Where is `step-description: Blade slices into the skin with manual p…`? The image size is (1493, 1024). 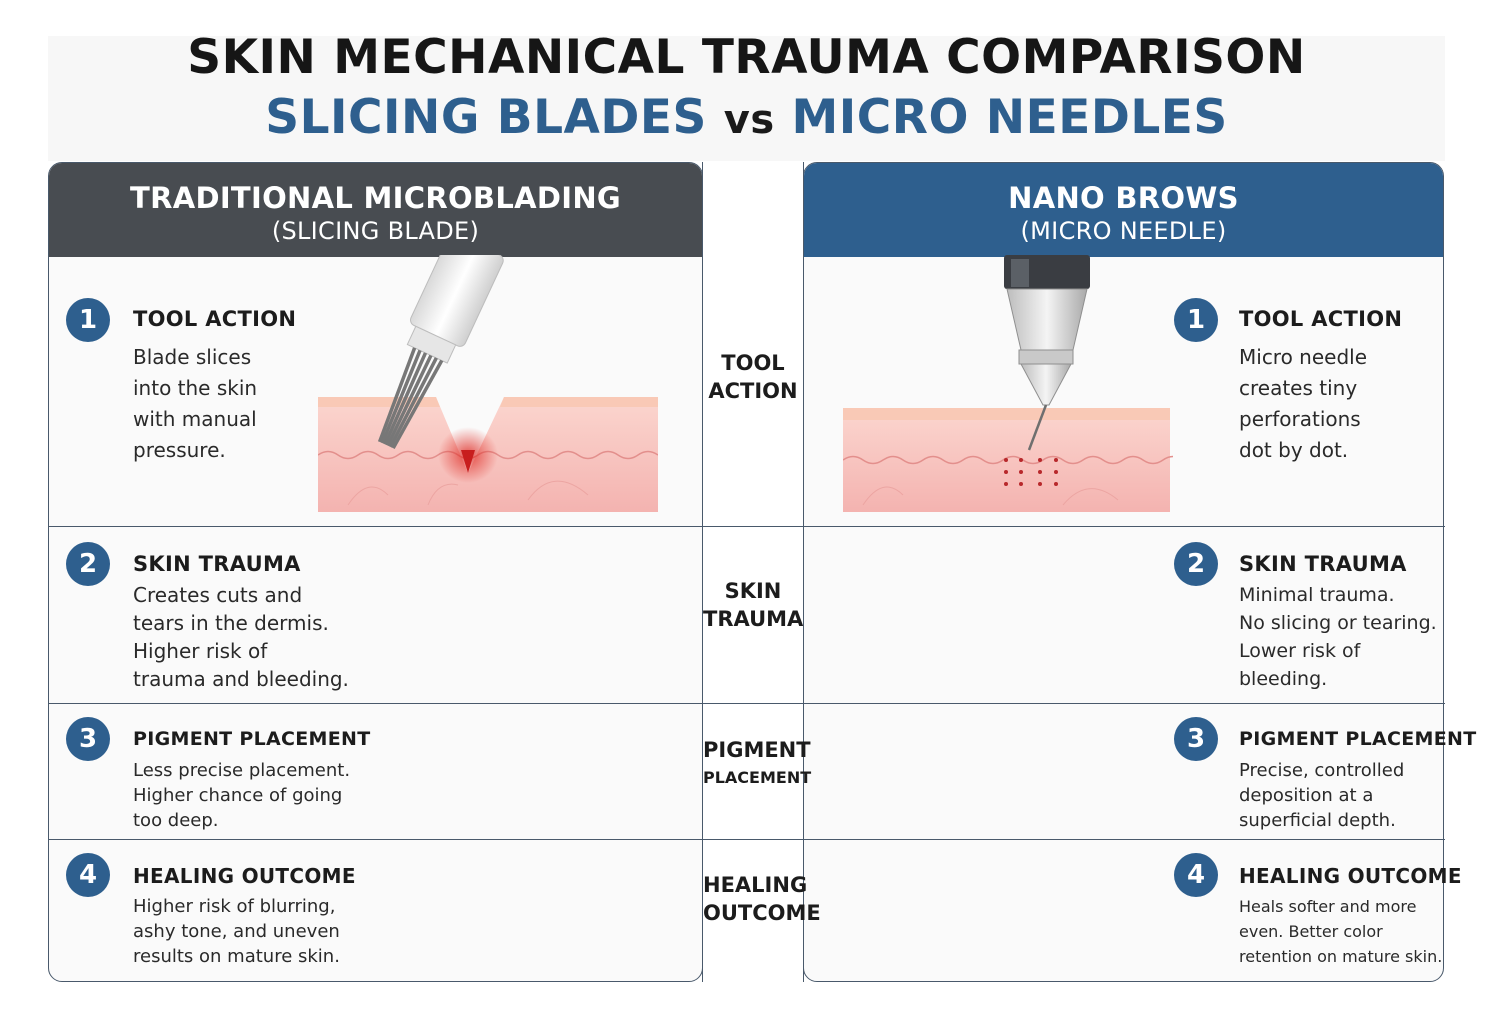
step-description: Blade slices into the skin with manual p… is located at coordinates (195, 403).